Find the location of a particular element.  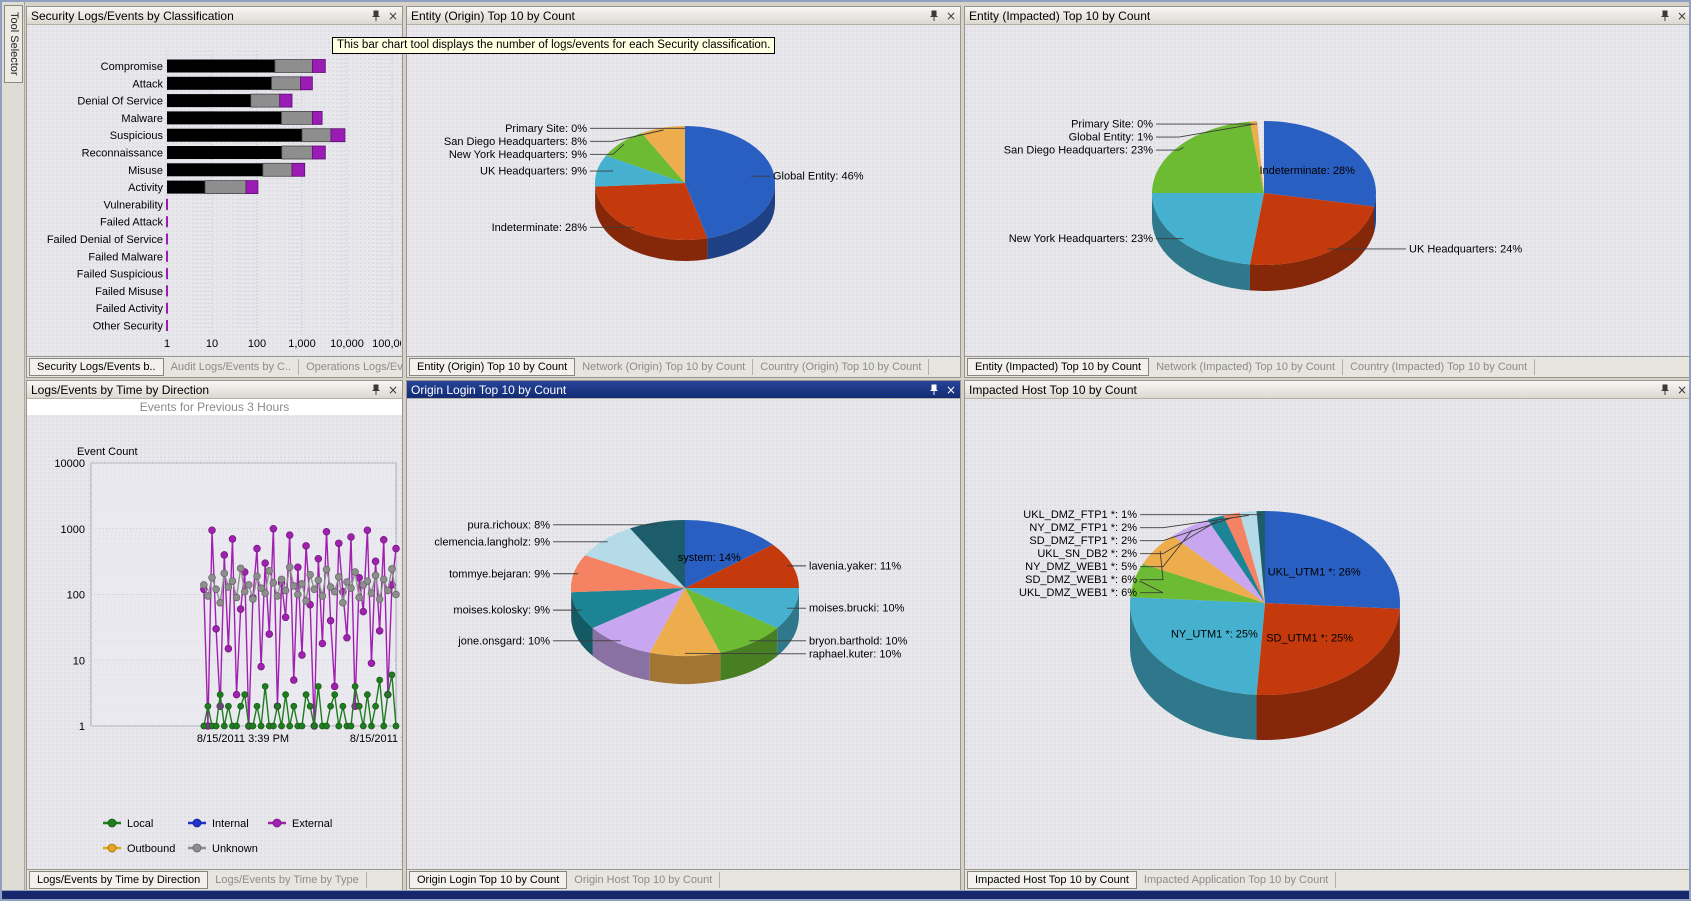

tab-country-origin-top-10-by-count: Country (Origin) Top 10 by Count is located at coordinates (841, 367).